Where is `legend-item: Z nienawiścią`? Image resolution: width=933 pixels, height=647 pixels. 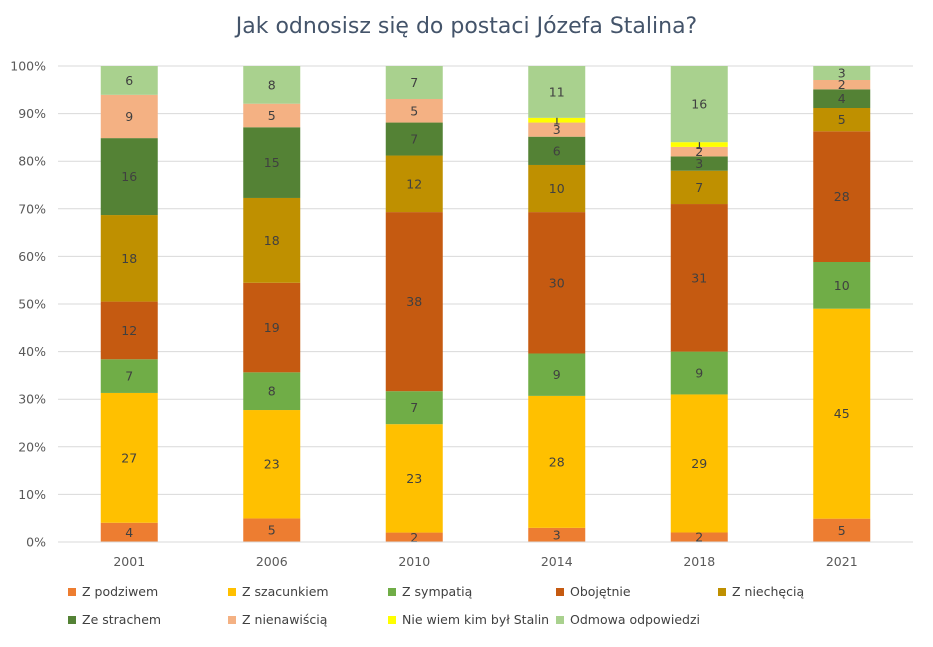 legend-item: Z nienawiścią is located at coordinates (277, 619).